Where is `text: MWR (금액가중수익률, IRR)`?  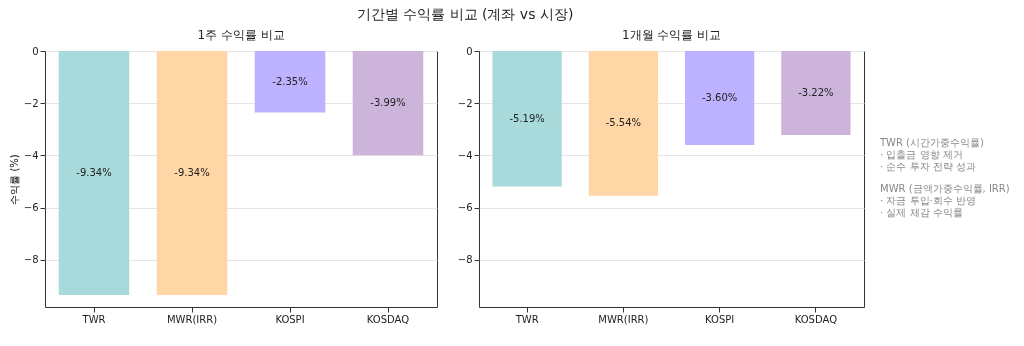 text: MWR (금액가중수익률, IRR) is located at coordinates (945, 189).